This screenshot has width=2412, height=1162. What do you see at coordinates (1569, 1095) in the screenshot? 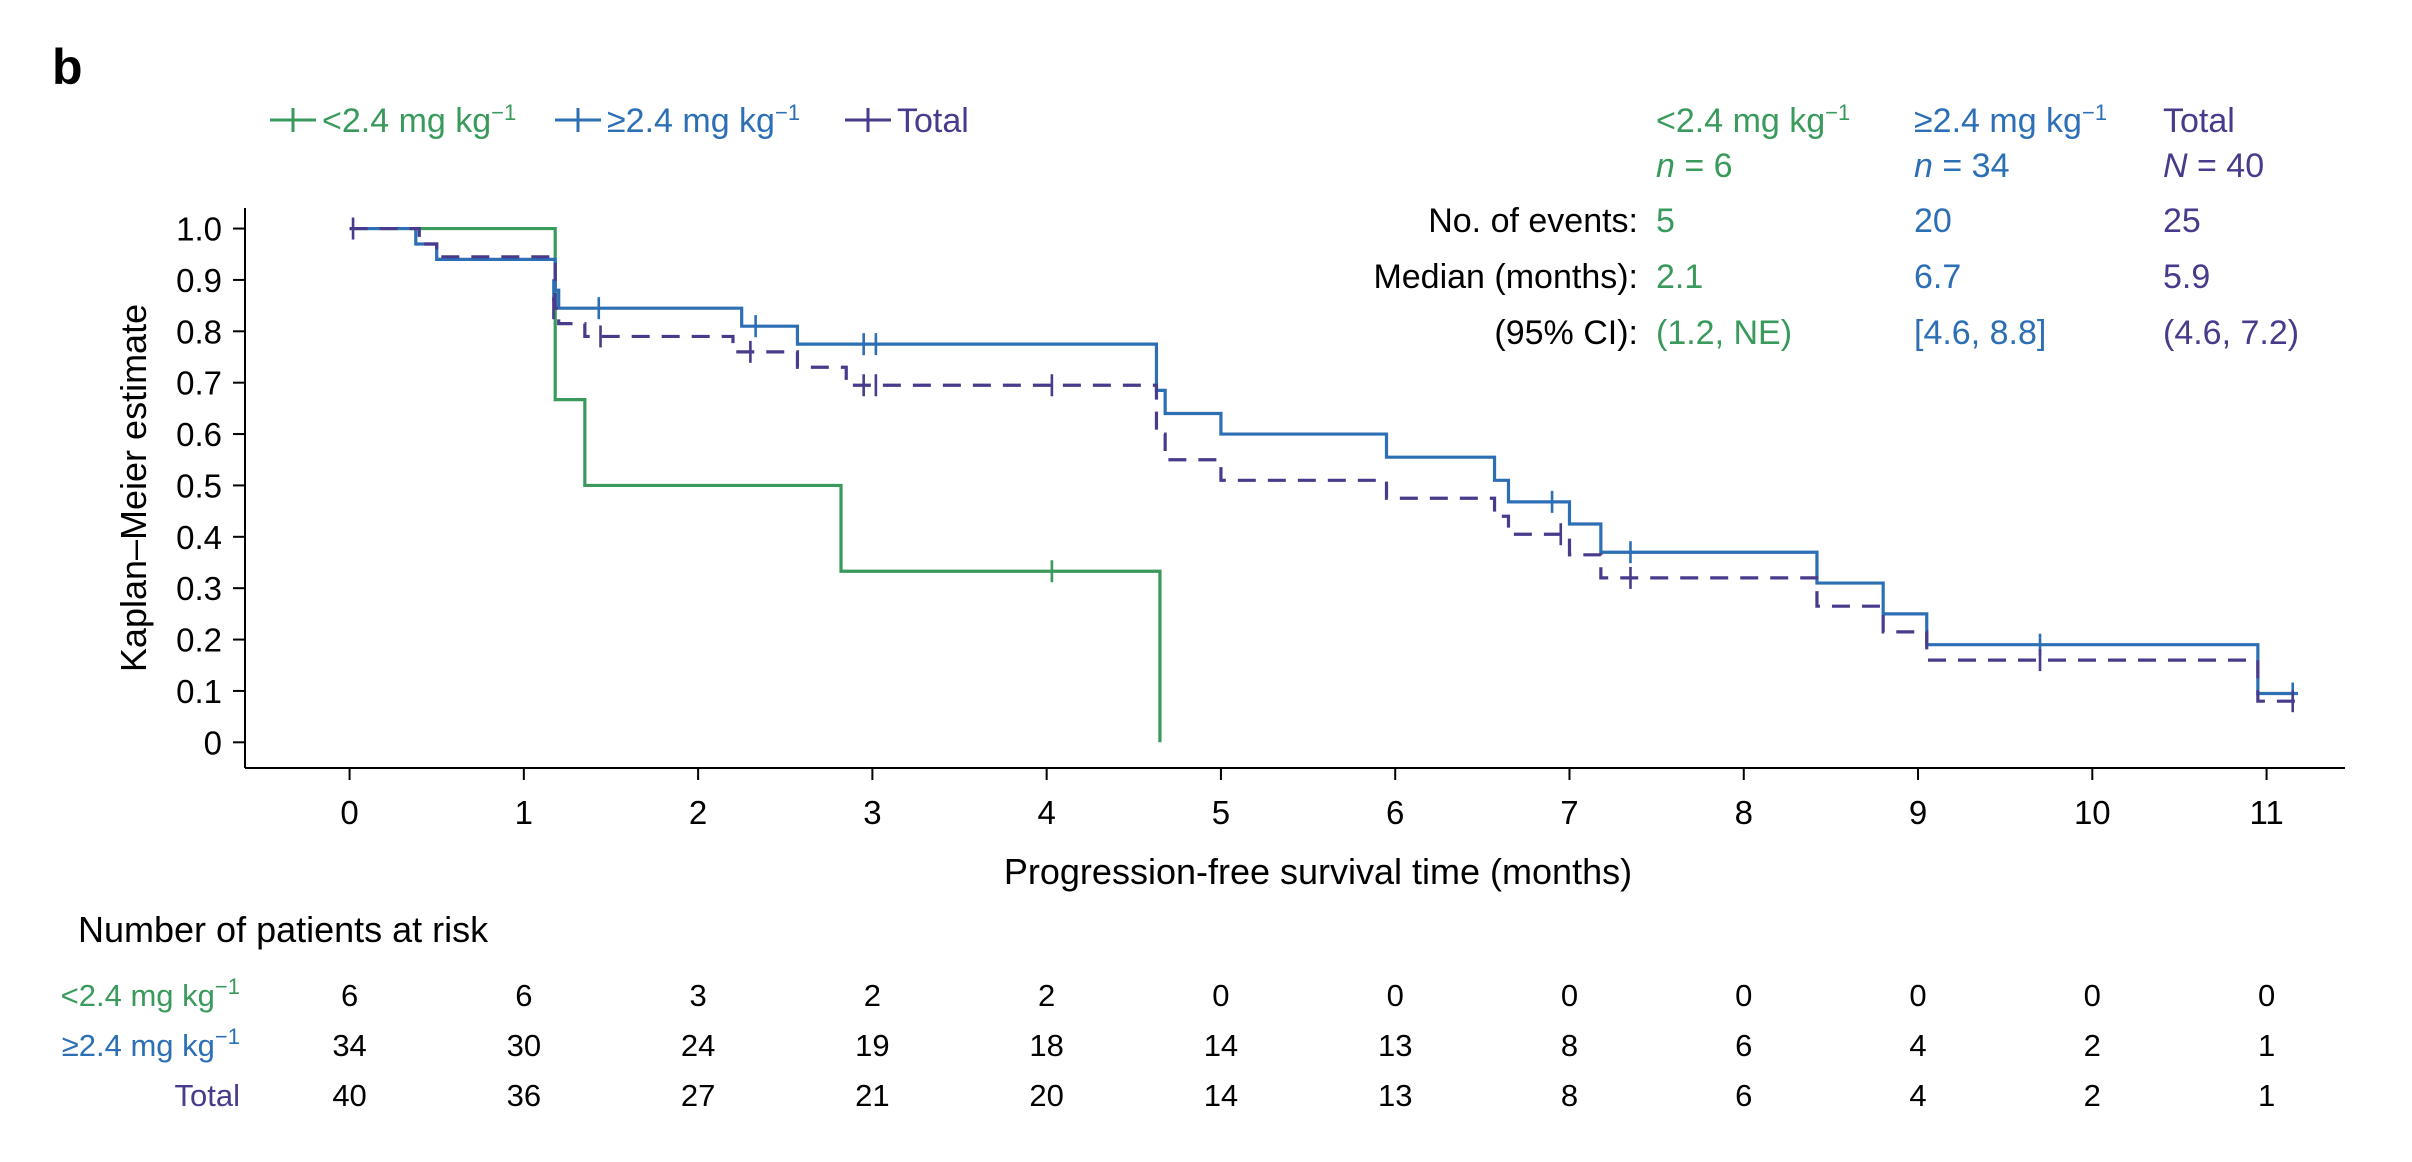
I see `risk-value-total: 8` at bounding box center [1569, 1095].